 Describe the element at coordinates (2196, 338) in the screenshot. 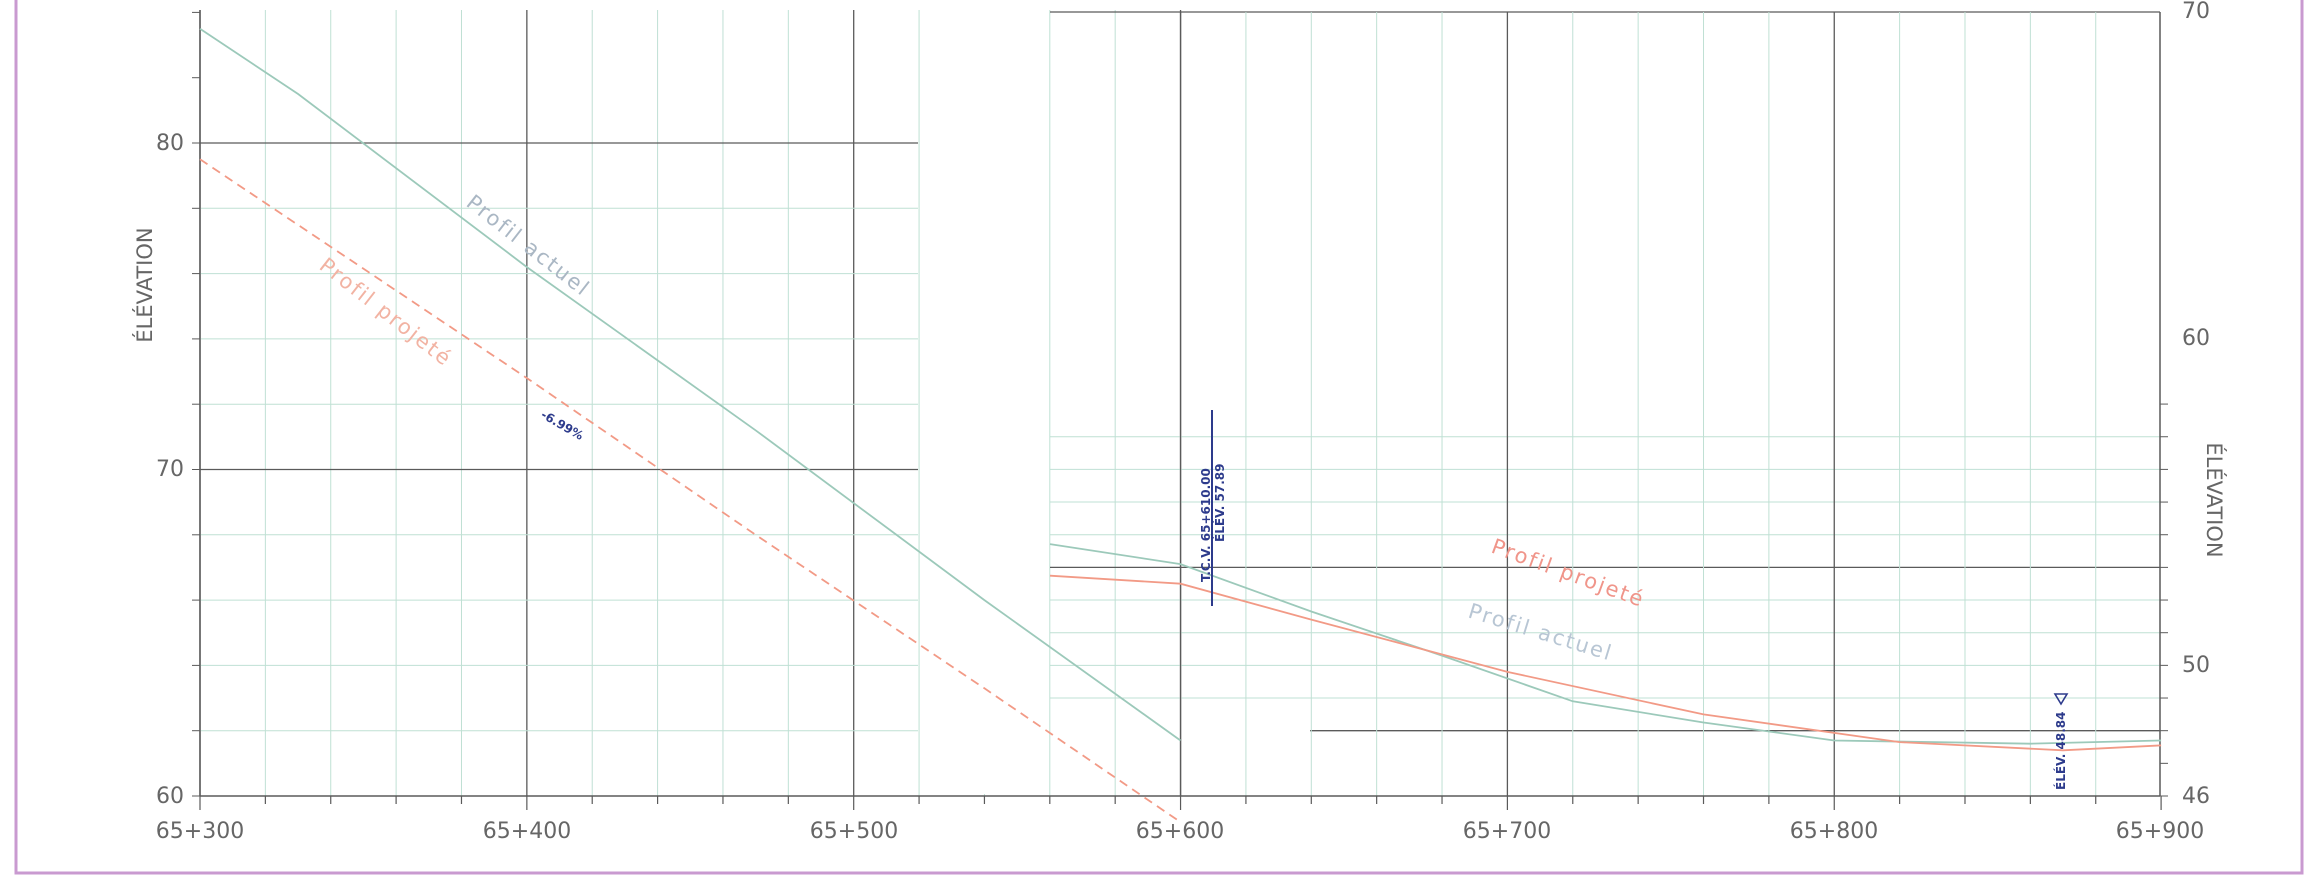

I see `y-tick-label-right: 60` at that location.